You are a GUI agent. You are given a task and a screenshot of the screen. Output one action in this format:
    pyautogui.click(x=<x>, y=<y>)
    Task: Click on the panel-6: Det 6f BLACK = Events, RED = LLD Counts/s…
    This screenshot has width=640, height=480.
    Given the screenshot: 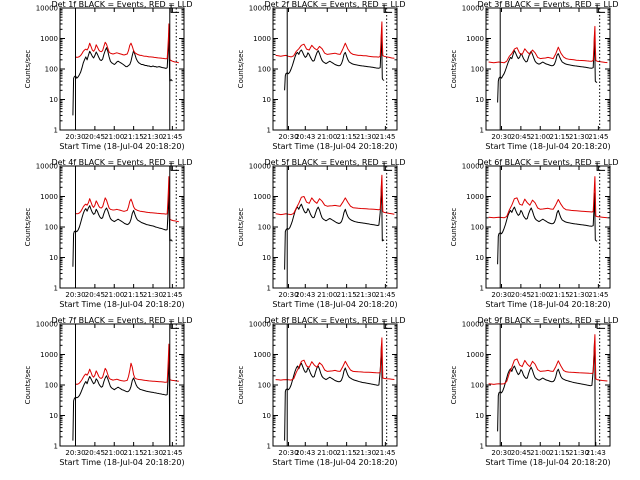 What is the action you would take?
    pyautogui.click(x=534, y=233)
    